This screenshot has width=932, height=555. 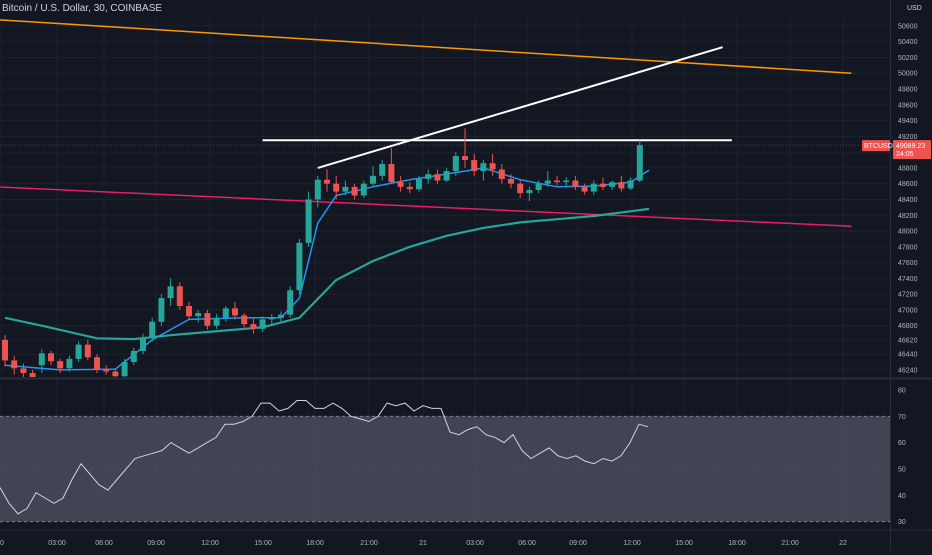 I want to click on price-axis-label: 50000, so click(x=908, y=74).